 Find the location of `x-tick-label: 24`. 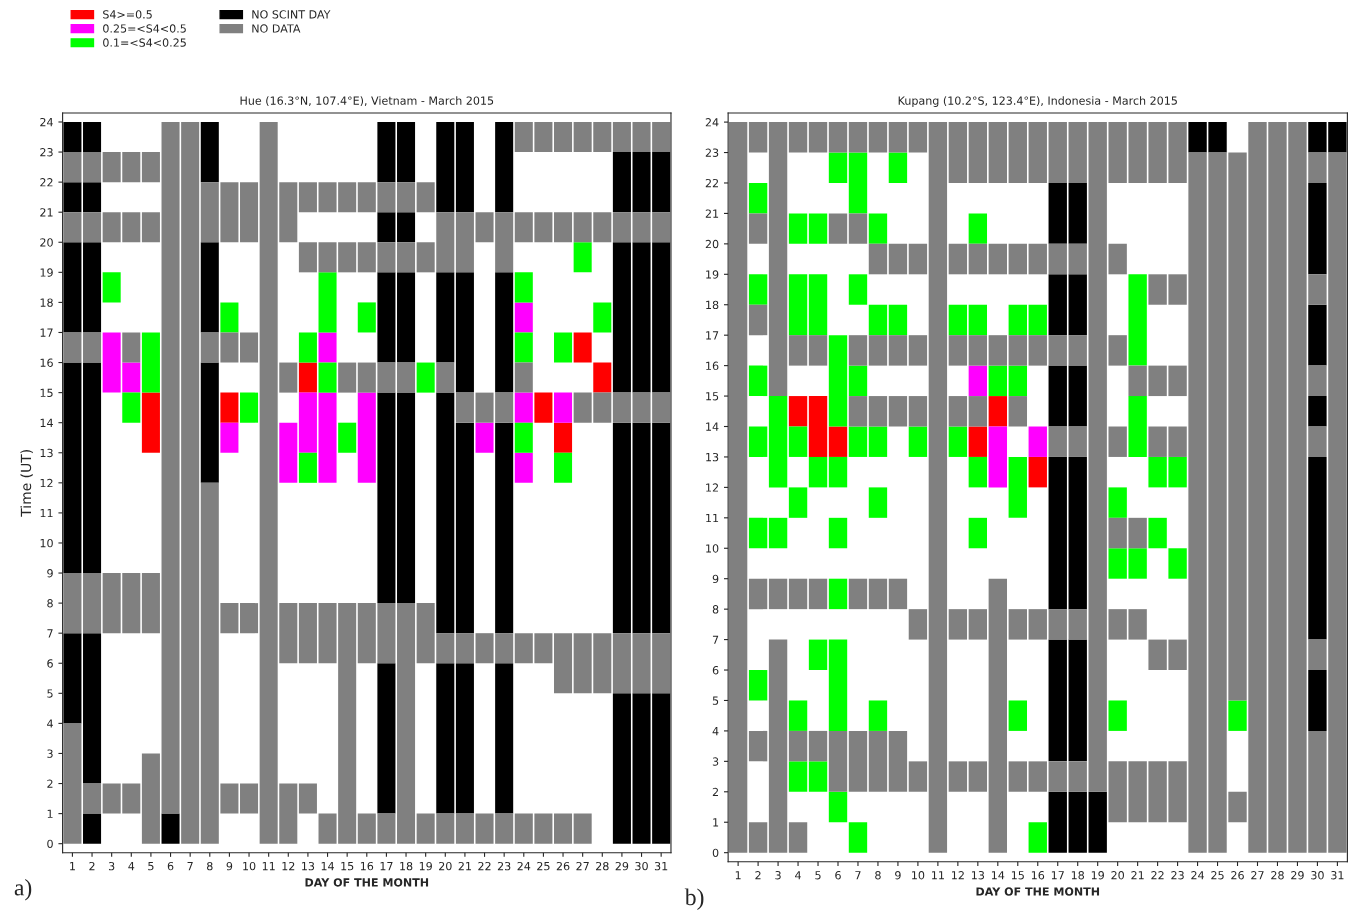

x-tick-label: 24 is located at coordinates (1198, 875).